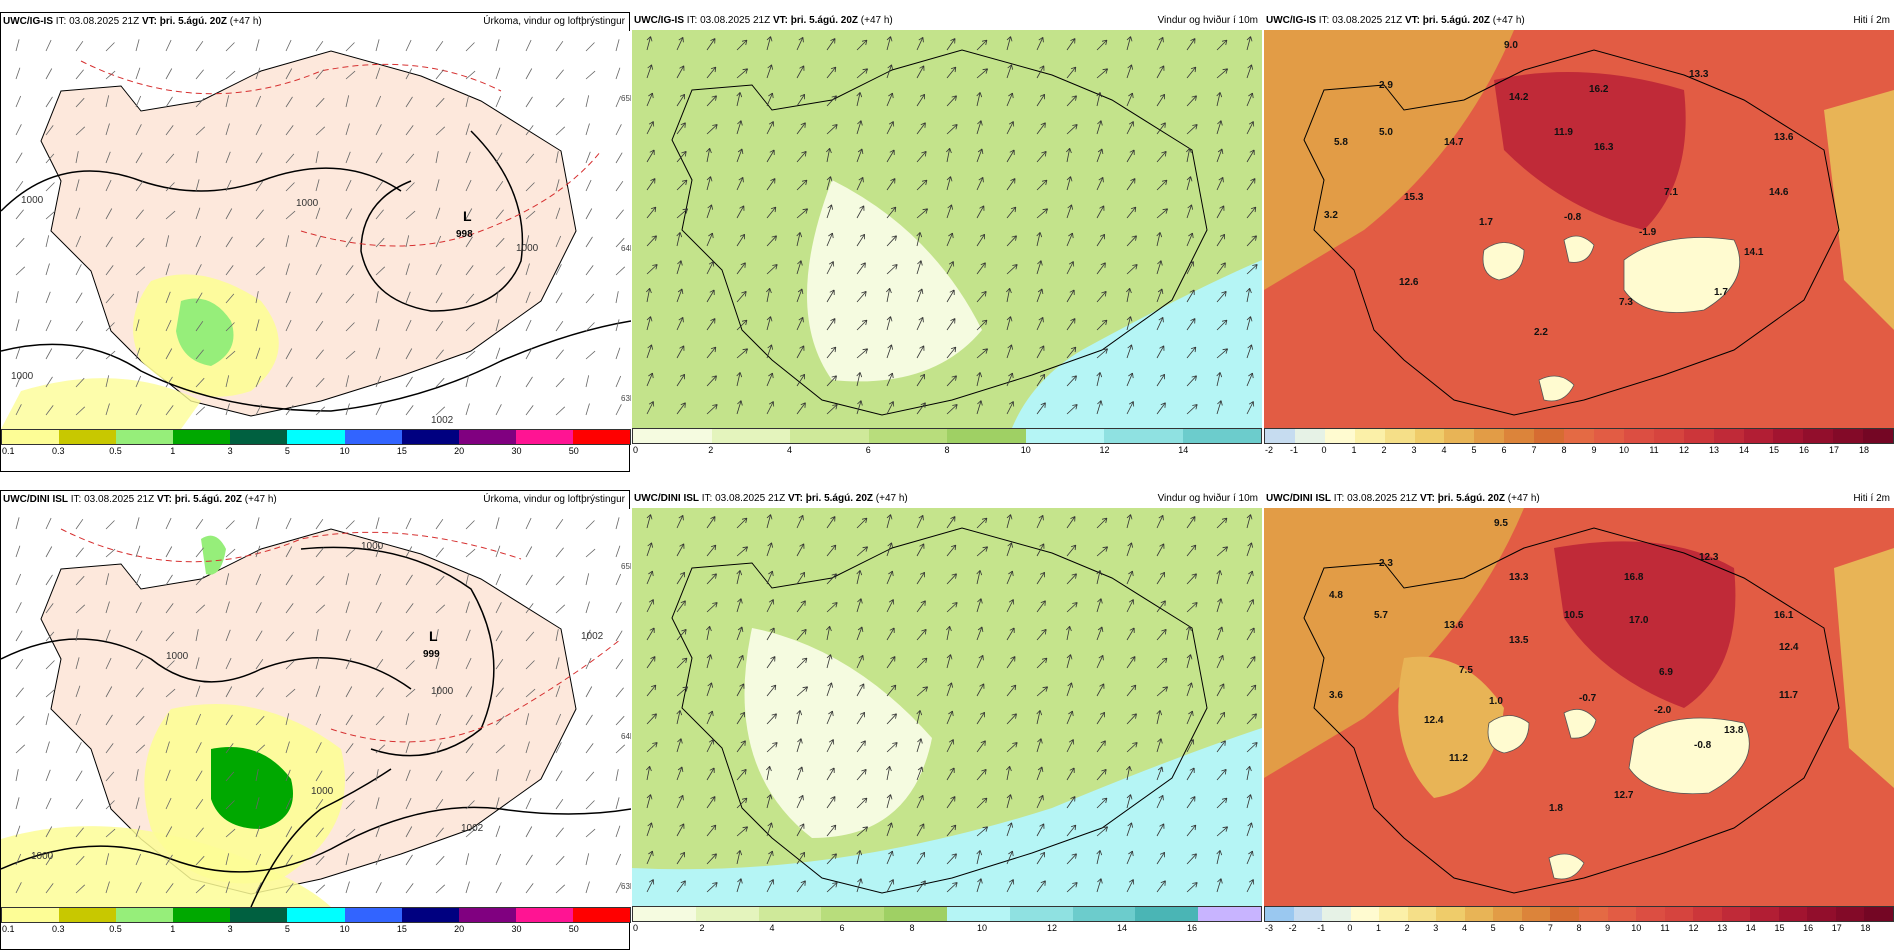 The width and height of the screenshot is (1900, 950). I want to click on valid-label: VT:, so click(780, 20).